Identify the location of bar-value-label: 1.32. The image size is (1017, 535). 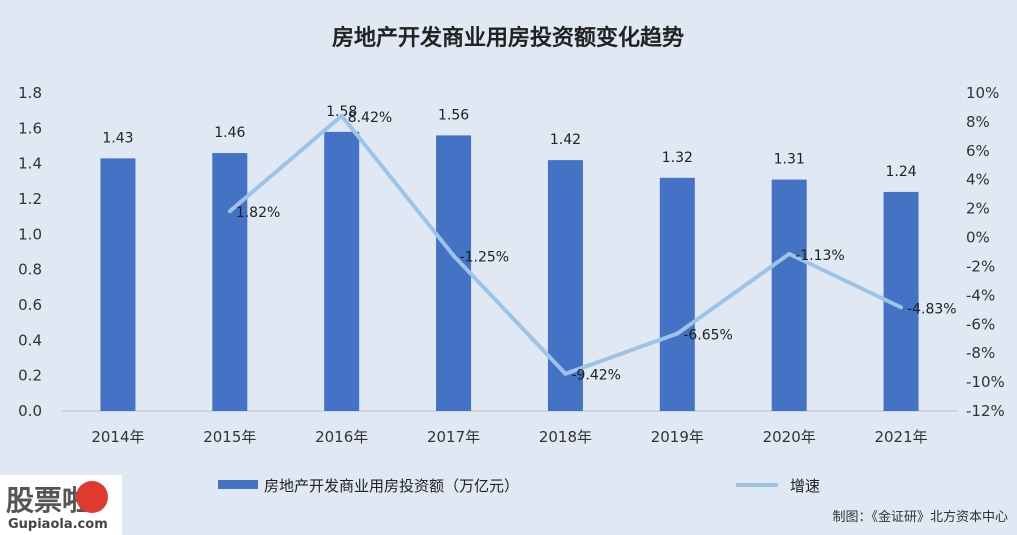
(677, 158).